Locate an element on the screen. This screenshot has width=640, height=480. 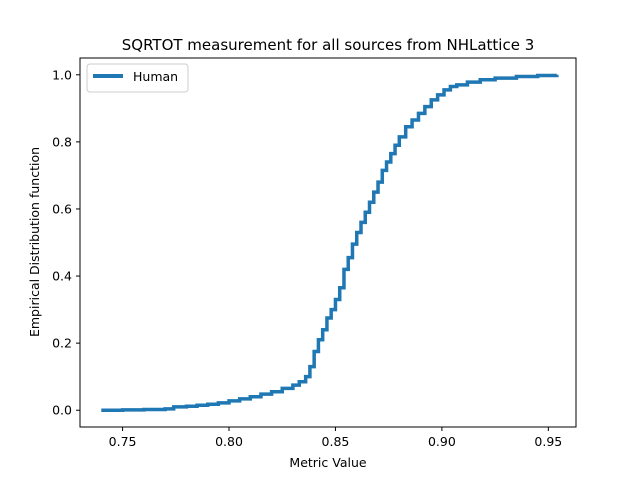
legend-box is located at coordinates (137, 78).